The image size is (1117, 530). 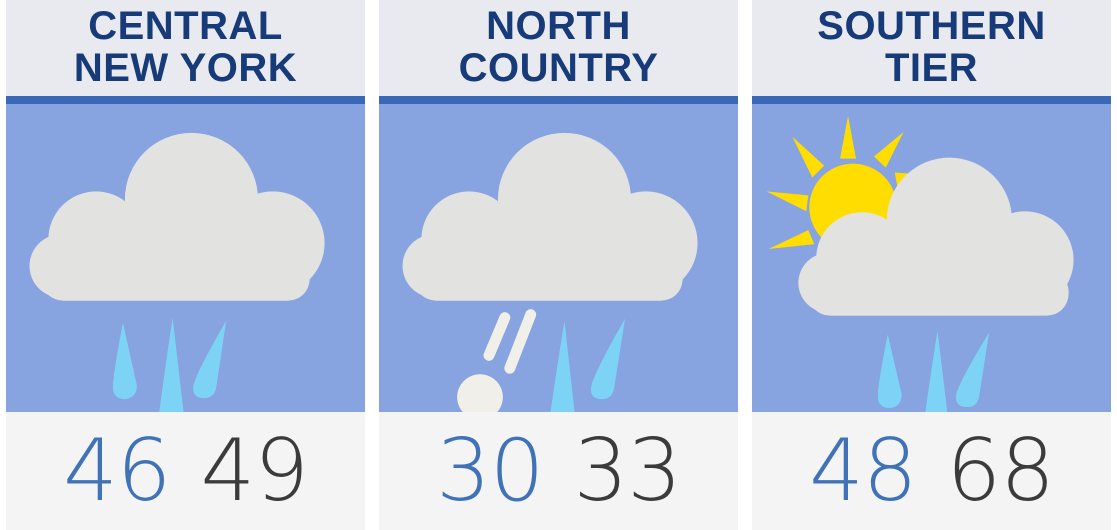 What do you see at coordinates (863, 471) in the screenshot?
I see `low-temperature: 48` at bounding box center [863, 471].